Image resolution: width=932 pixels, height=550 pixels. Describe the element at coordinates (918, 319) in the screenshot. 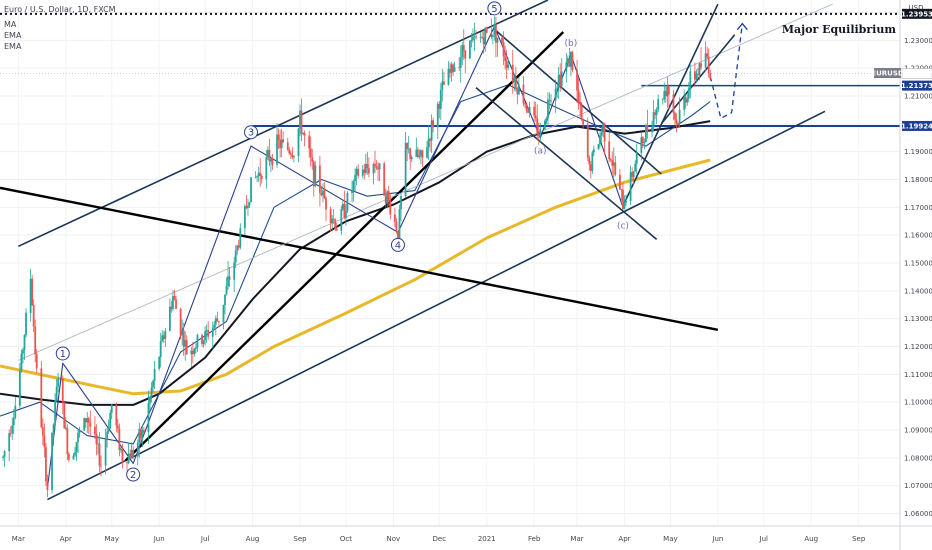

I see `y-tick-label: 1.13000` at that location.